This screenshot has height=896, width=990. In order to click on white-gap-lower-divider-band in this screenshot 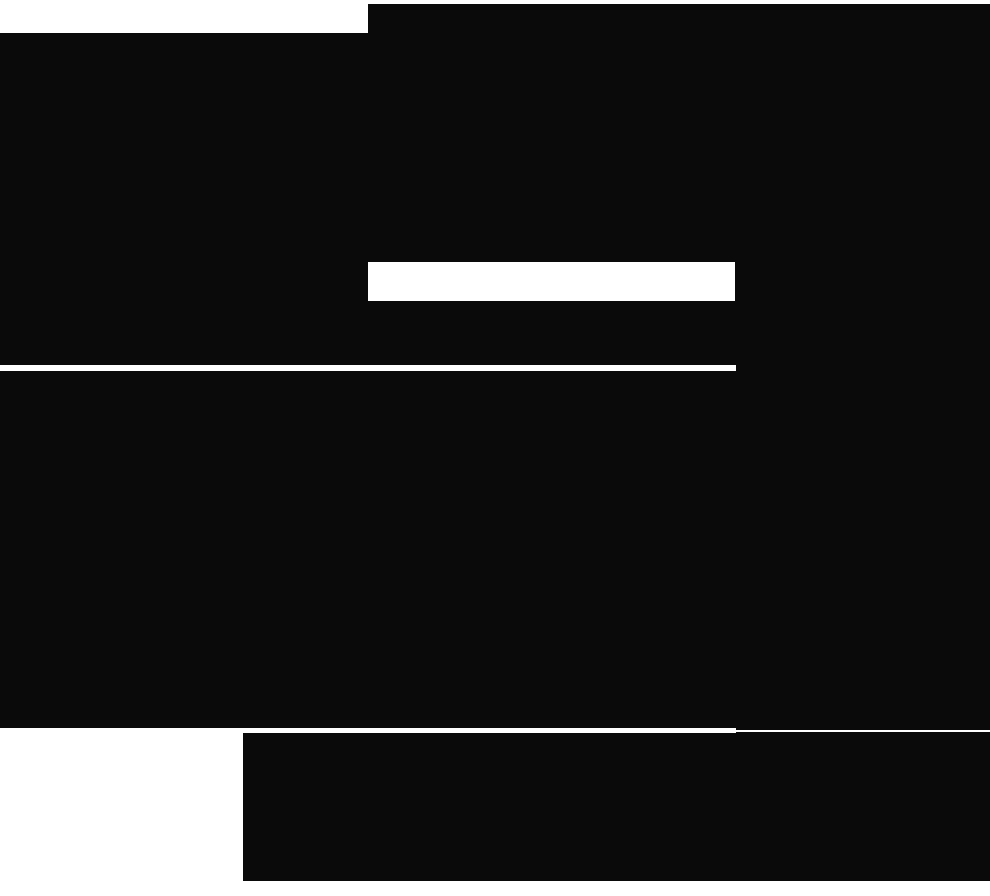, I will do `click(368, 730)`.